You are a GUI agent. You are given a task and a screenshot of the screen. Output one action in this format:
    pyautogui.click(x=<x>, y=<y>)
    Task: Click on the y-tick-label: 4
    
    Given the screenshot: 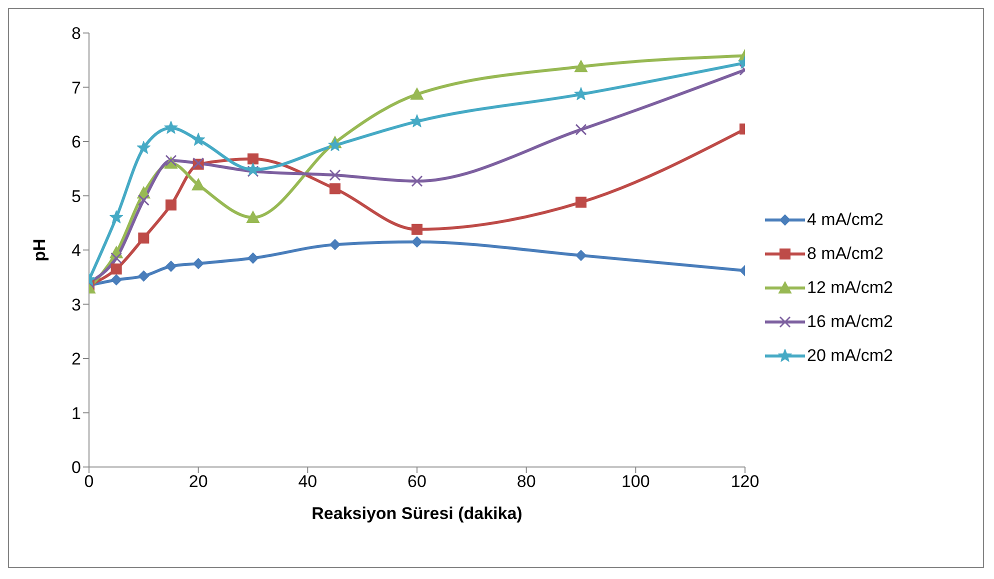 What is the action you would take?
    pyautogui.click(x=76, y=250)
    